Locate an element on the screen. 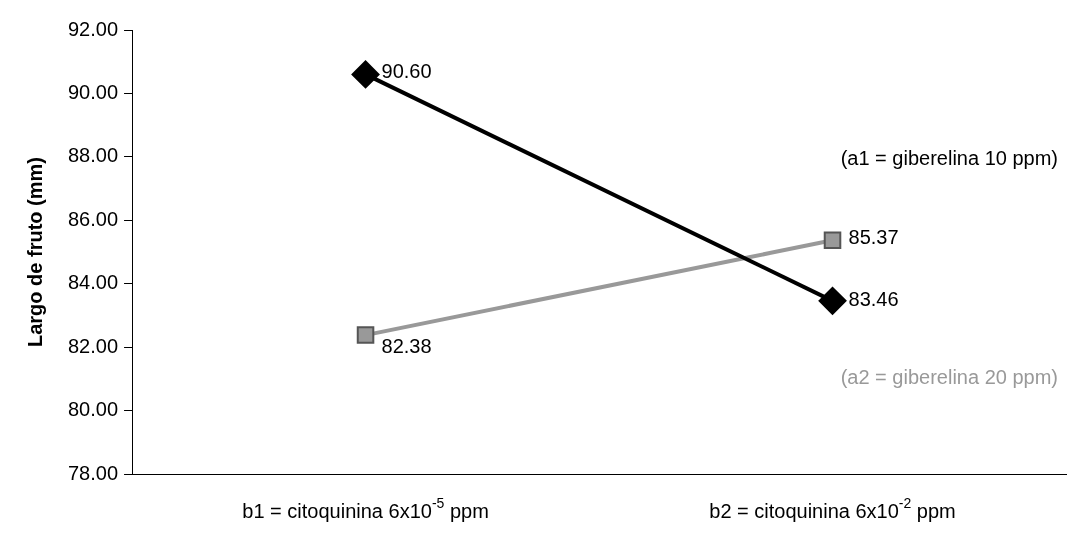  data-label: 90.60 is located at coordinates (406, 70).